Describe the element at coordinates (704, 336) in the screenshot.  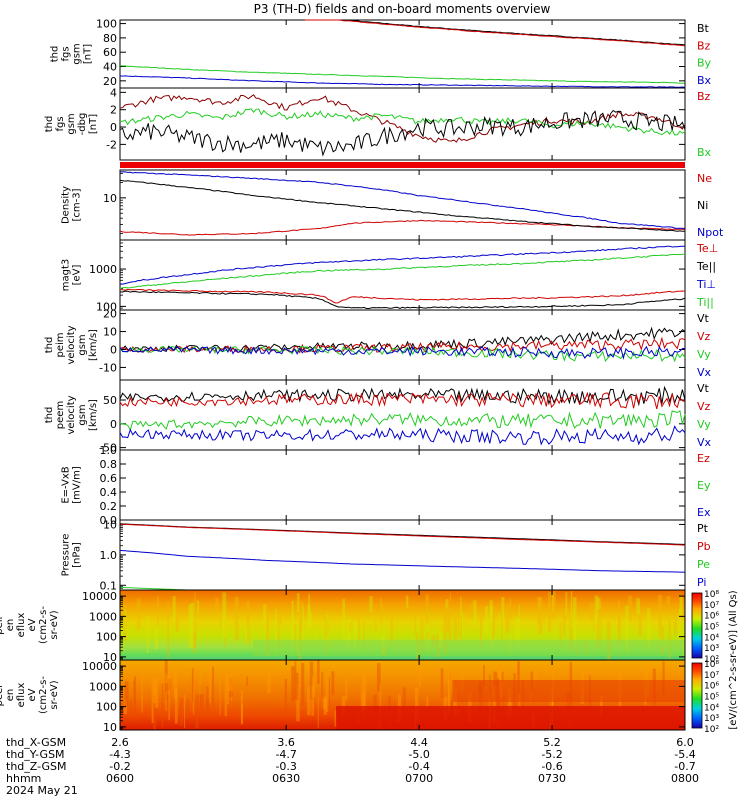
I see `legend-peim-velocity-Vz: Vz` at that location.